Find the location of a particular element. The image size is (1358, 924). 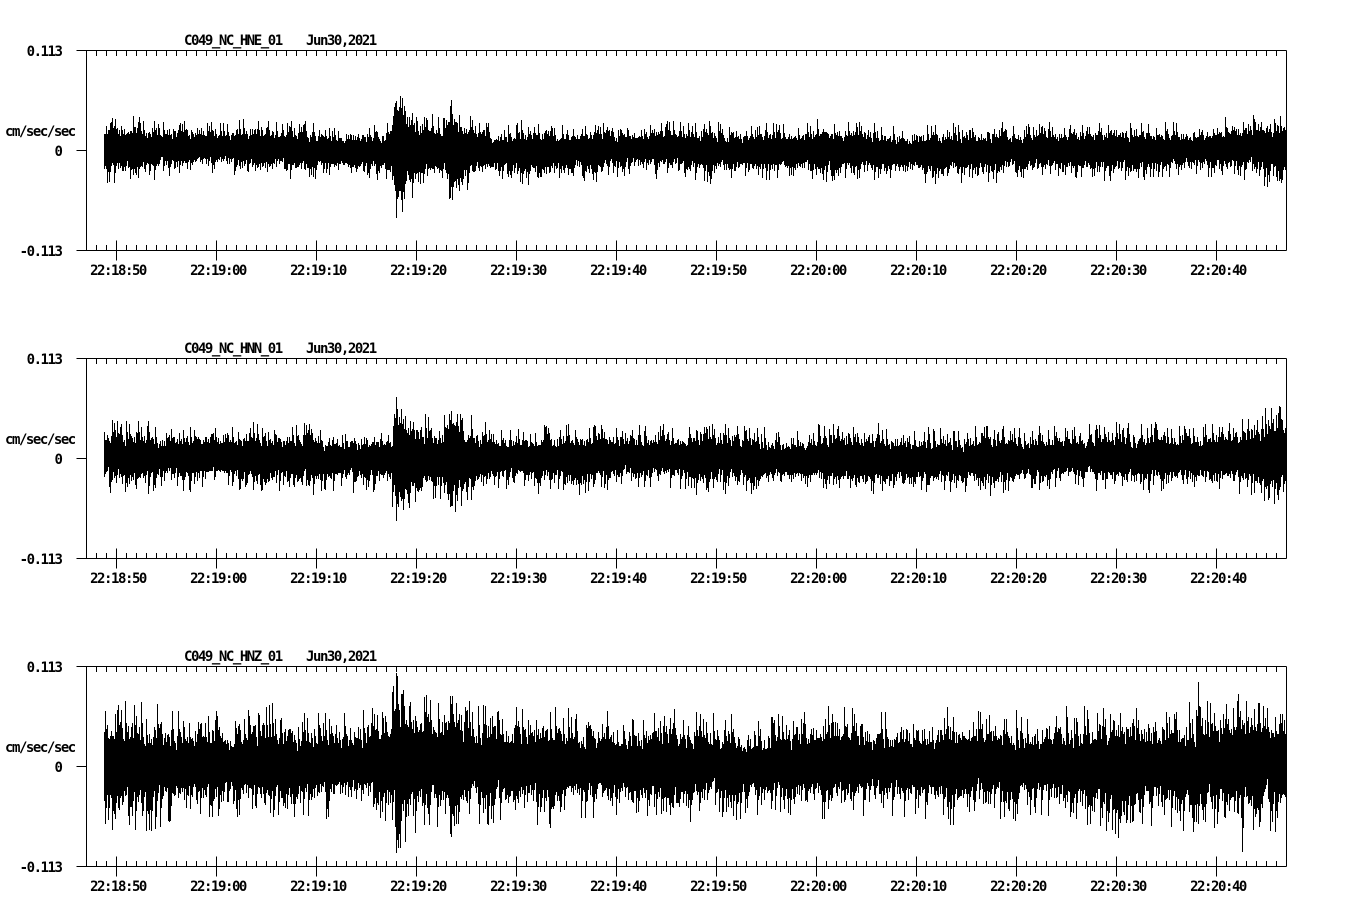

panel-1-xtick-label-4: 22:19:30 is located at coordinates (518, 271).